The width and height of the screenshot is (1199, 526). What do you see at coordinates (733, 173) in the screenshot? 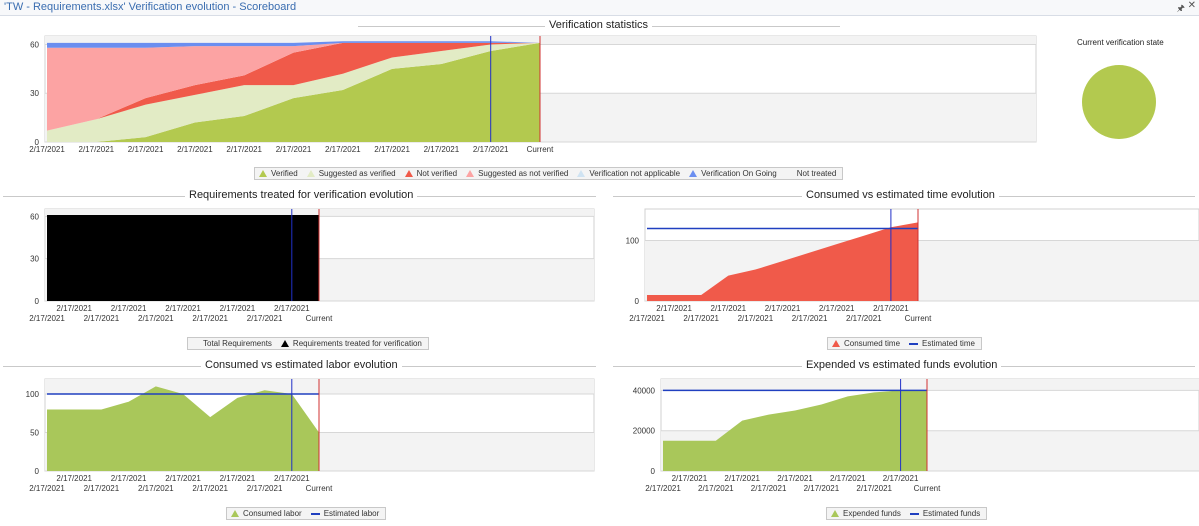
I see `legend-item: Verification On Going` at bounding box center [733, 173].